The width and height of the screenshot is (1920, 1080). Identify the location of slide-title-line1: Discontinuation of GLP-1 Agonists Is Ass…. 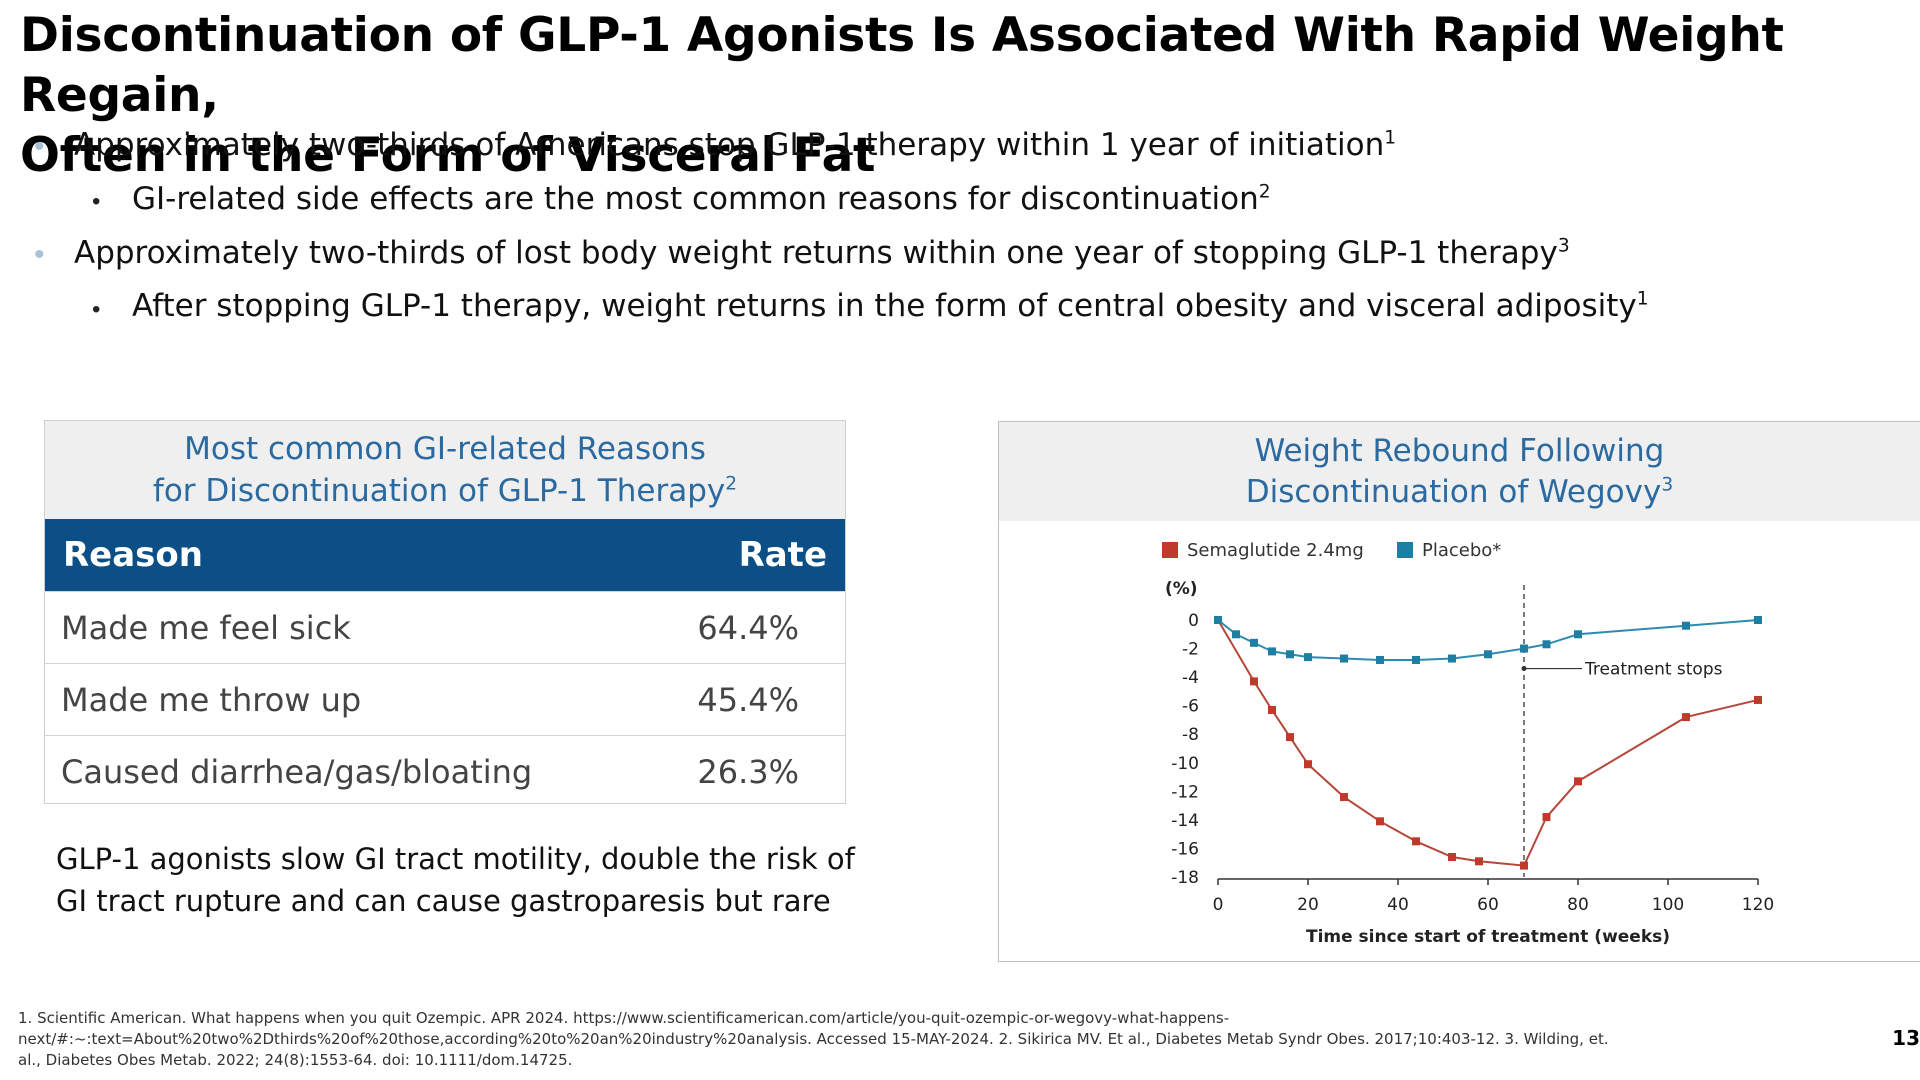
(902, 65).